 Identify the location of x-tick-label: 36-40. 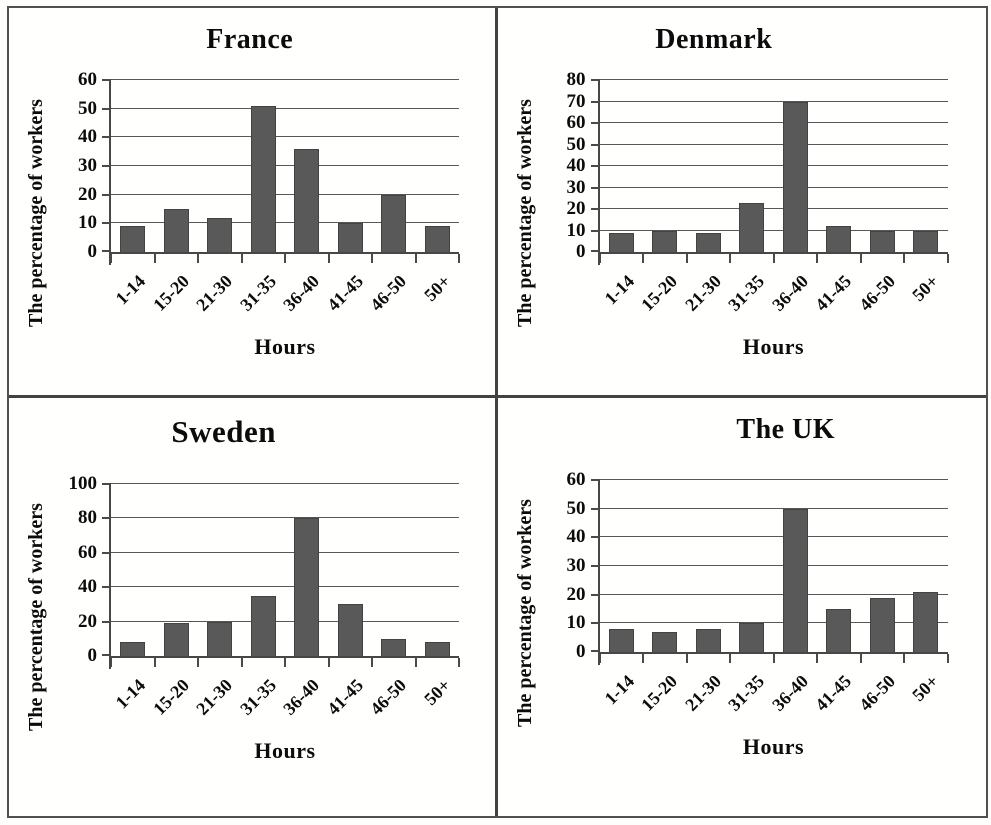
(790, 692).